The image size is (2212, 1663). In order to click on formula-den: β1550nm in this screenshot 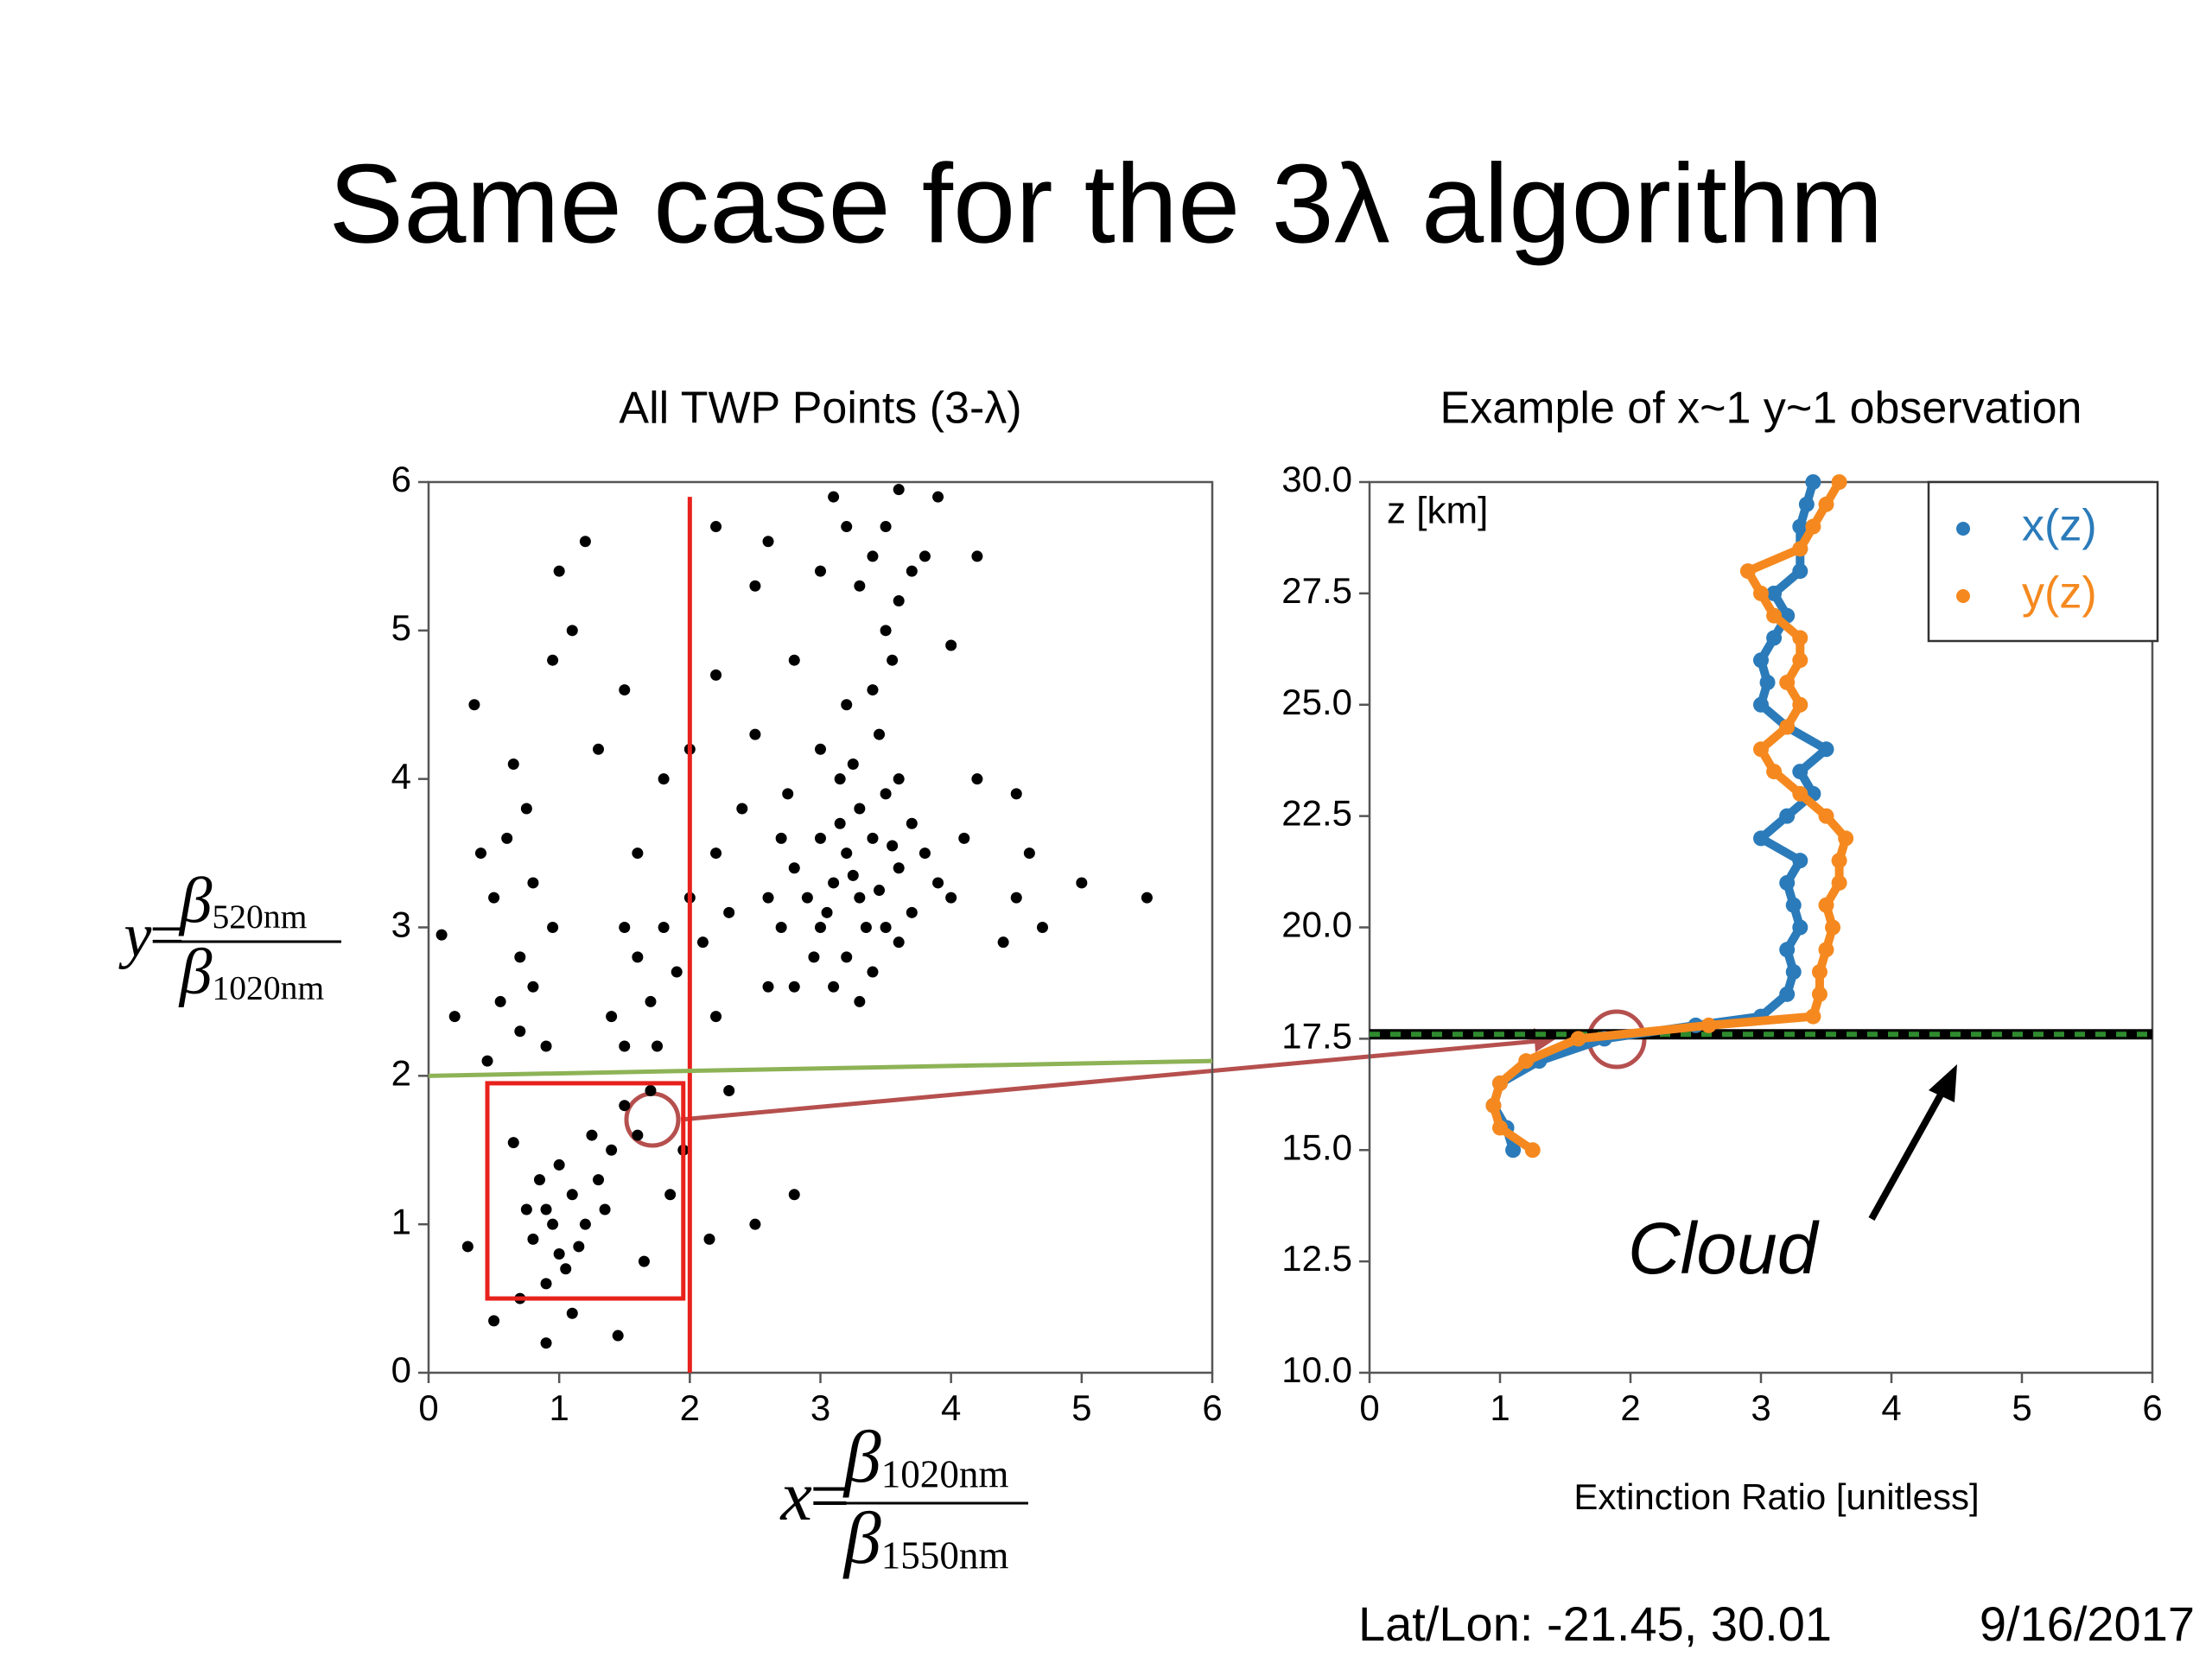, I will do `click(925, 1538)`.